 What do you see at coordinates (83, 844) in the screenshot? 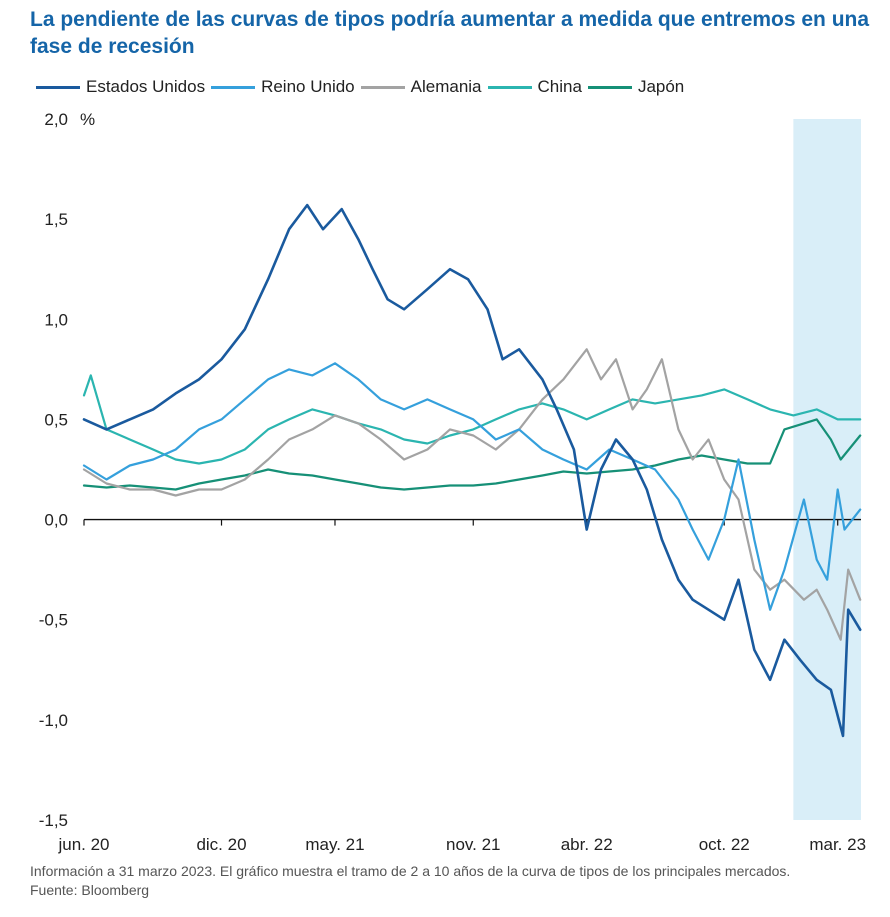
I see `x-tick-label: jun. 20` at bounding box center [83, 844].